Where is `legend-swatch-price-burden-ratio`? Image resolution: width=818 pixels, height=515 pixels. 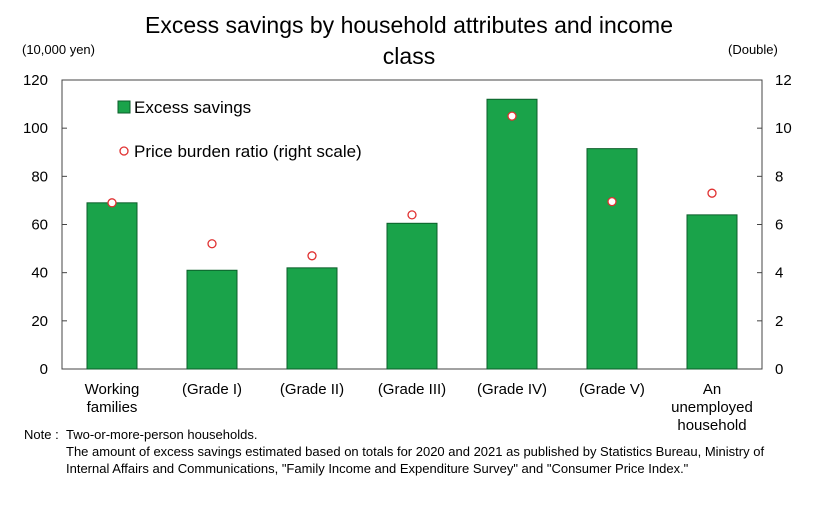 legend-swatch-price-burden-ratio is located at coordinates (124, 151).